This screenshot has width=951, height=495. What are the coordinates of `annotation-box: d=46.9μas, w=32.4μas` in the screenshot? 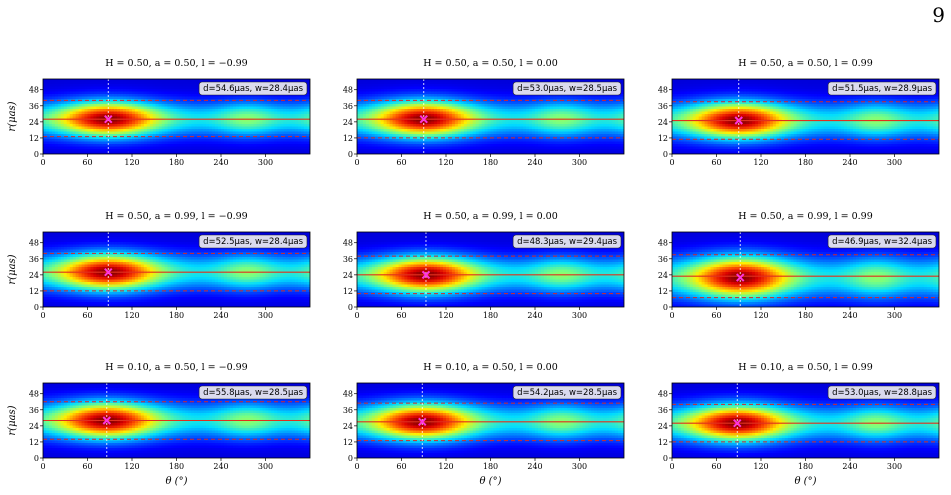 It's located at (882, 241).